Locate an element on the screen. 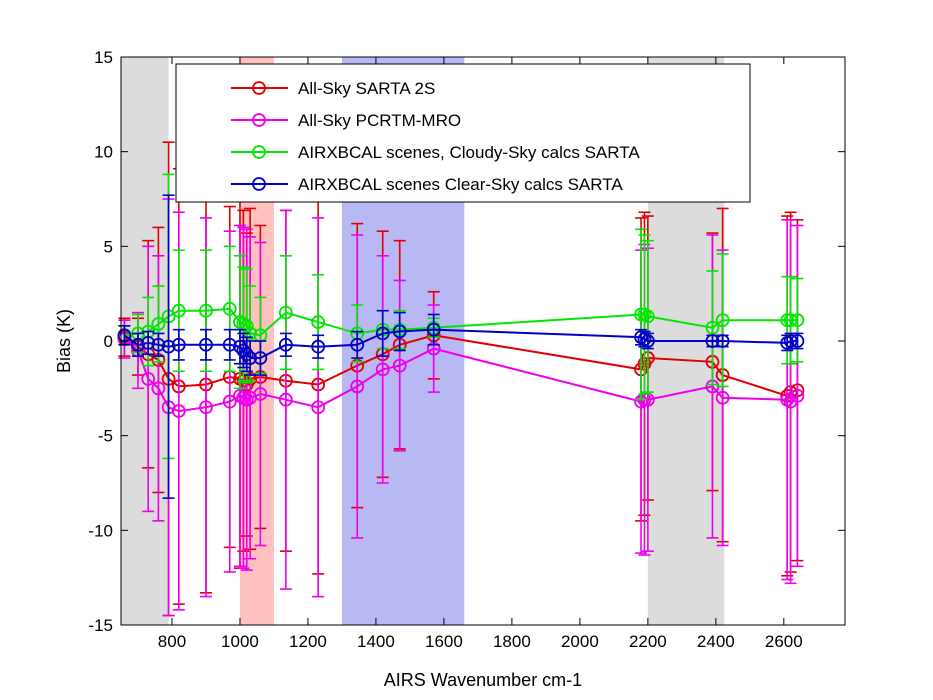 The width and height of the screenshot is (933, 700). legend-label: All-Sky SARTA 2S is located at coordinates (366, 88).